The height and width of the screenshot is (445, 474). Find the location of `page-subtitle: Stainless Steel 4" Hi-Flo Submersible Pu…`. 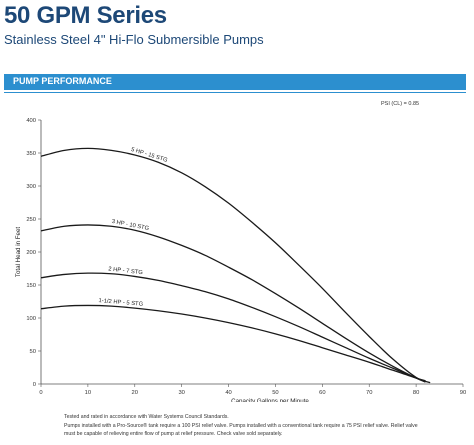

page-subtitle: Stainless Steel 4" Hi-Flo Submersible Pu… is located at coordinates (134, 39).